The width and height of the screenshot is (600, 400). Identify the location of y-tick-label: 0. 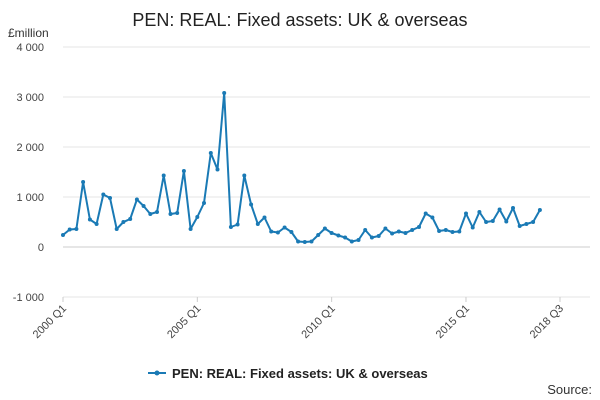
(41, 248).